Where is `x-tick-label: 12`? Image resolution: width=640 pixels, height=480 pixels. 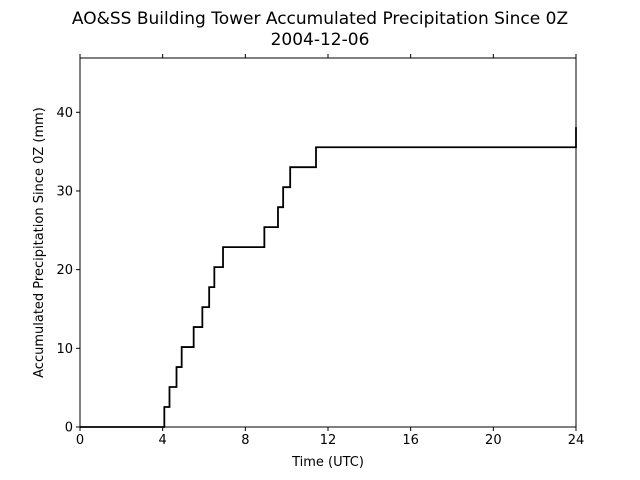
x-tick-label: 12 is located at coordinates (328, 440).